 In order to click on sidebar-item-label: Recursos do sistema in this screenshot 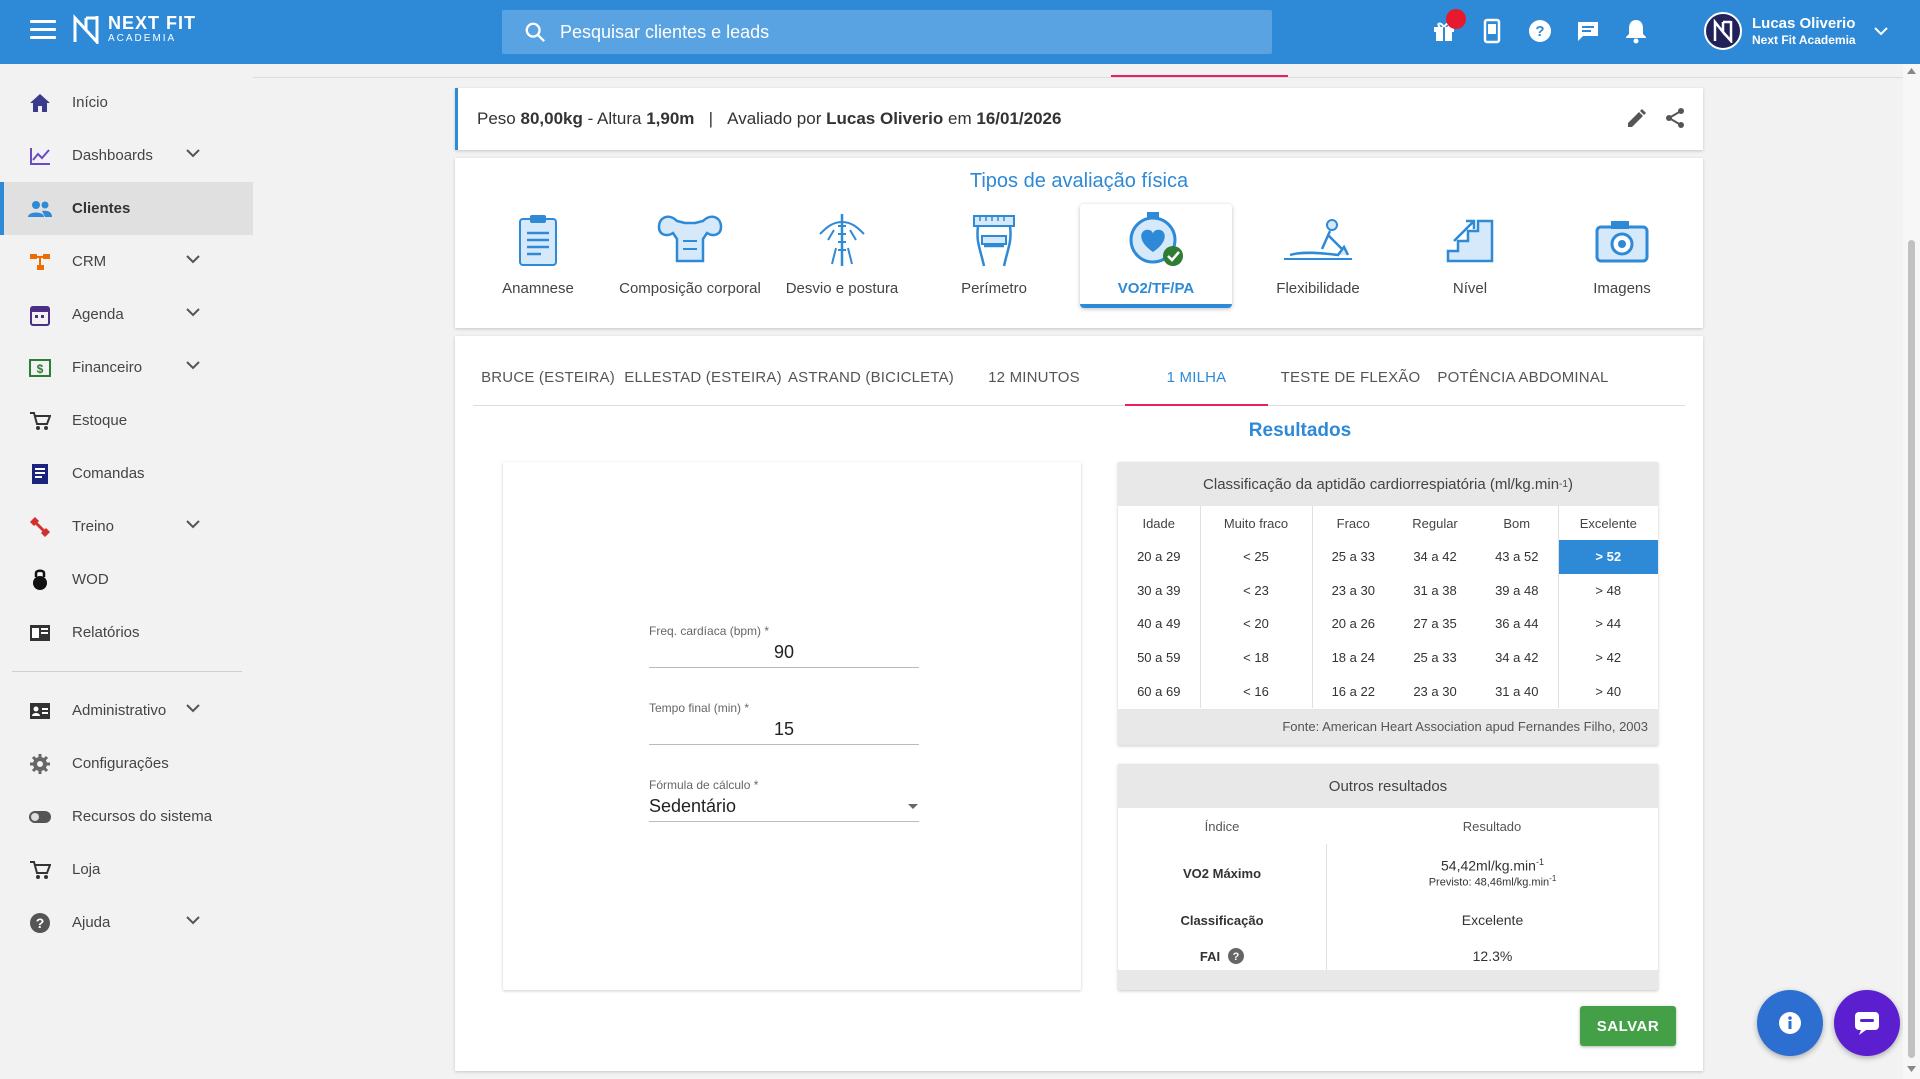, I will do `click(142, 816)`.